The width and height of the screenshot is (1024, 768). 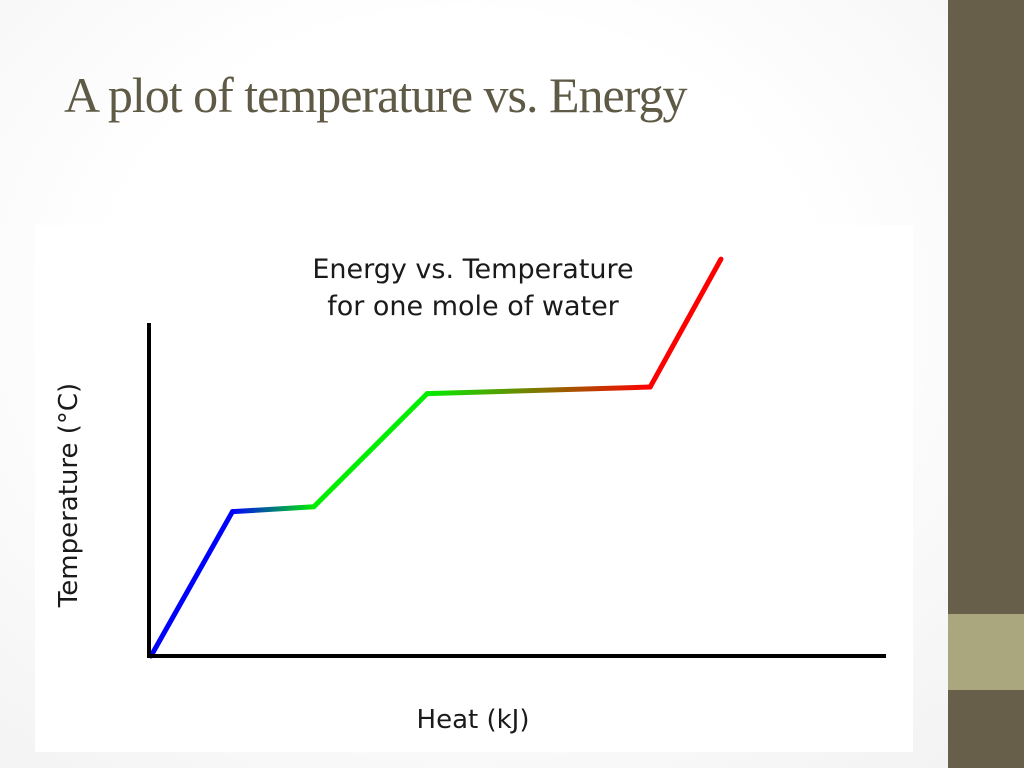 What do you see at coordinates (538, 390) in the screenshot?
I see `series-segment-boiling` at bounding box center [538, 390].